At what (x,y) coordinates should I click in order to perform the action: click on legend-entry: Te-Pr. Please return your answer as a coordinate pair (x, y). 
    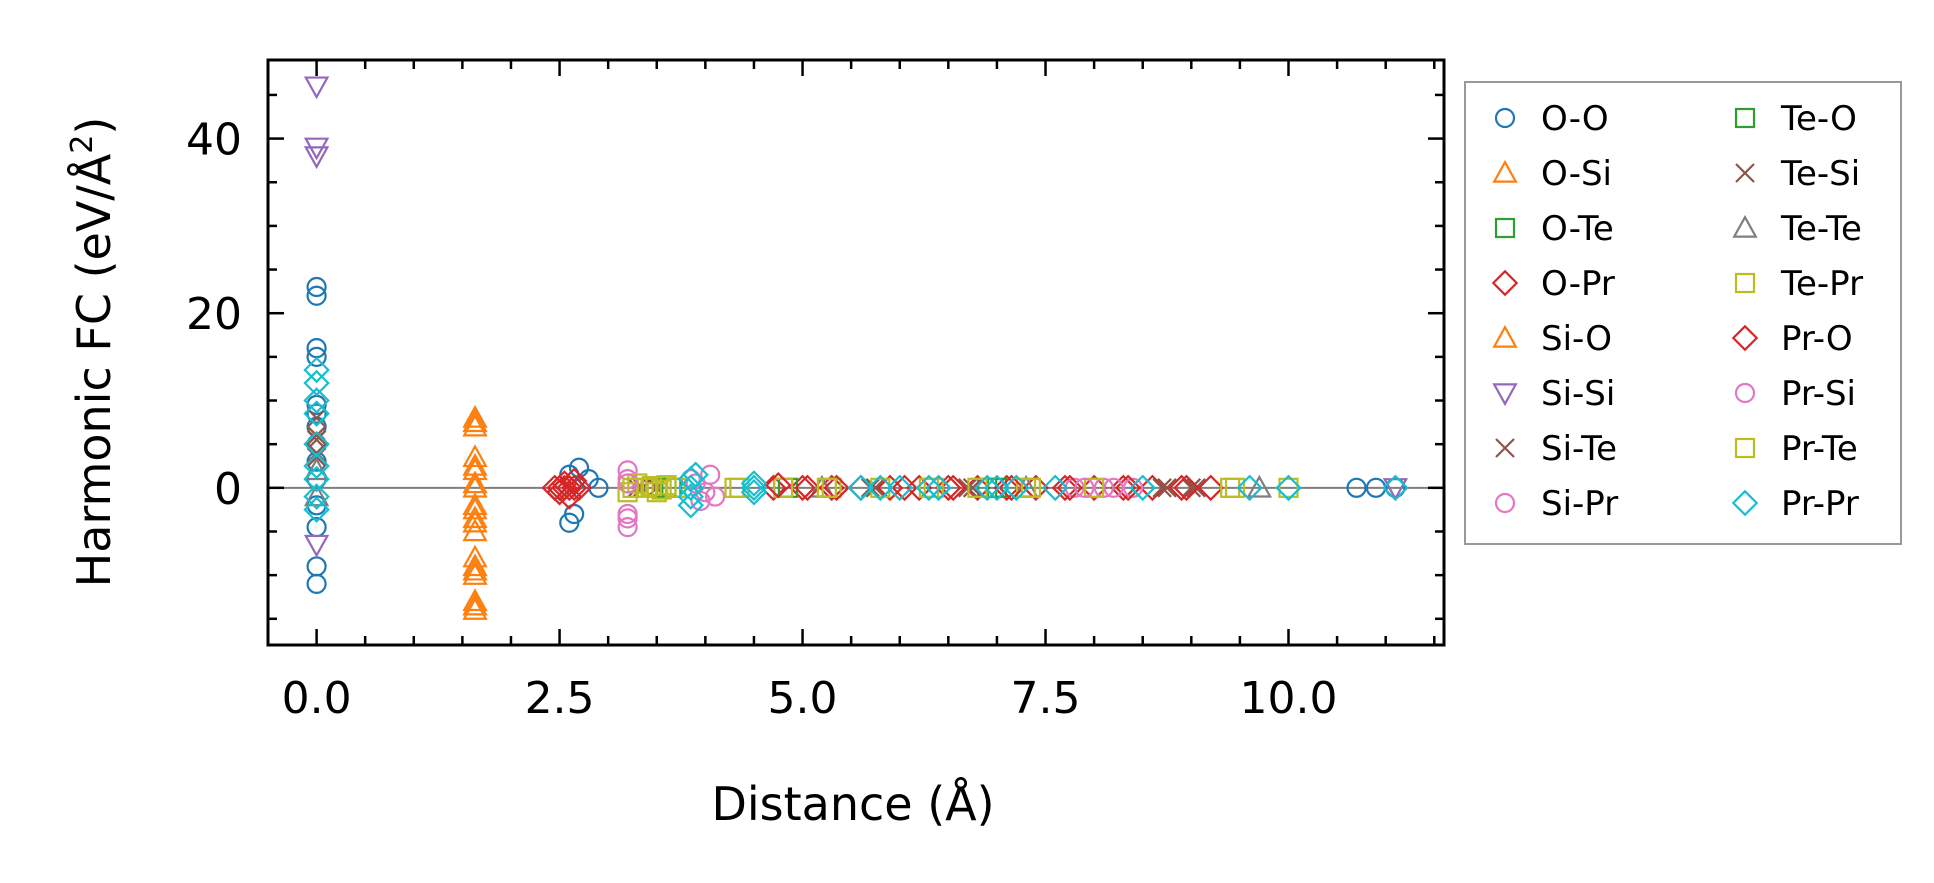
    Looking at the image, I should click on (1798, 284).